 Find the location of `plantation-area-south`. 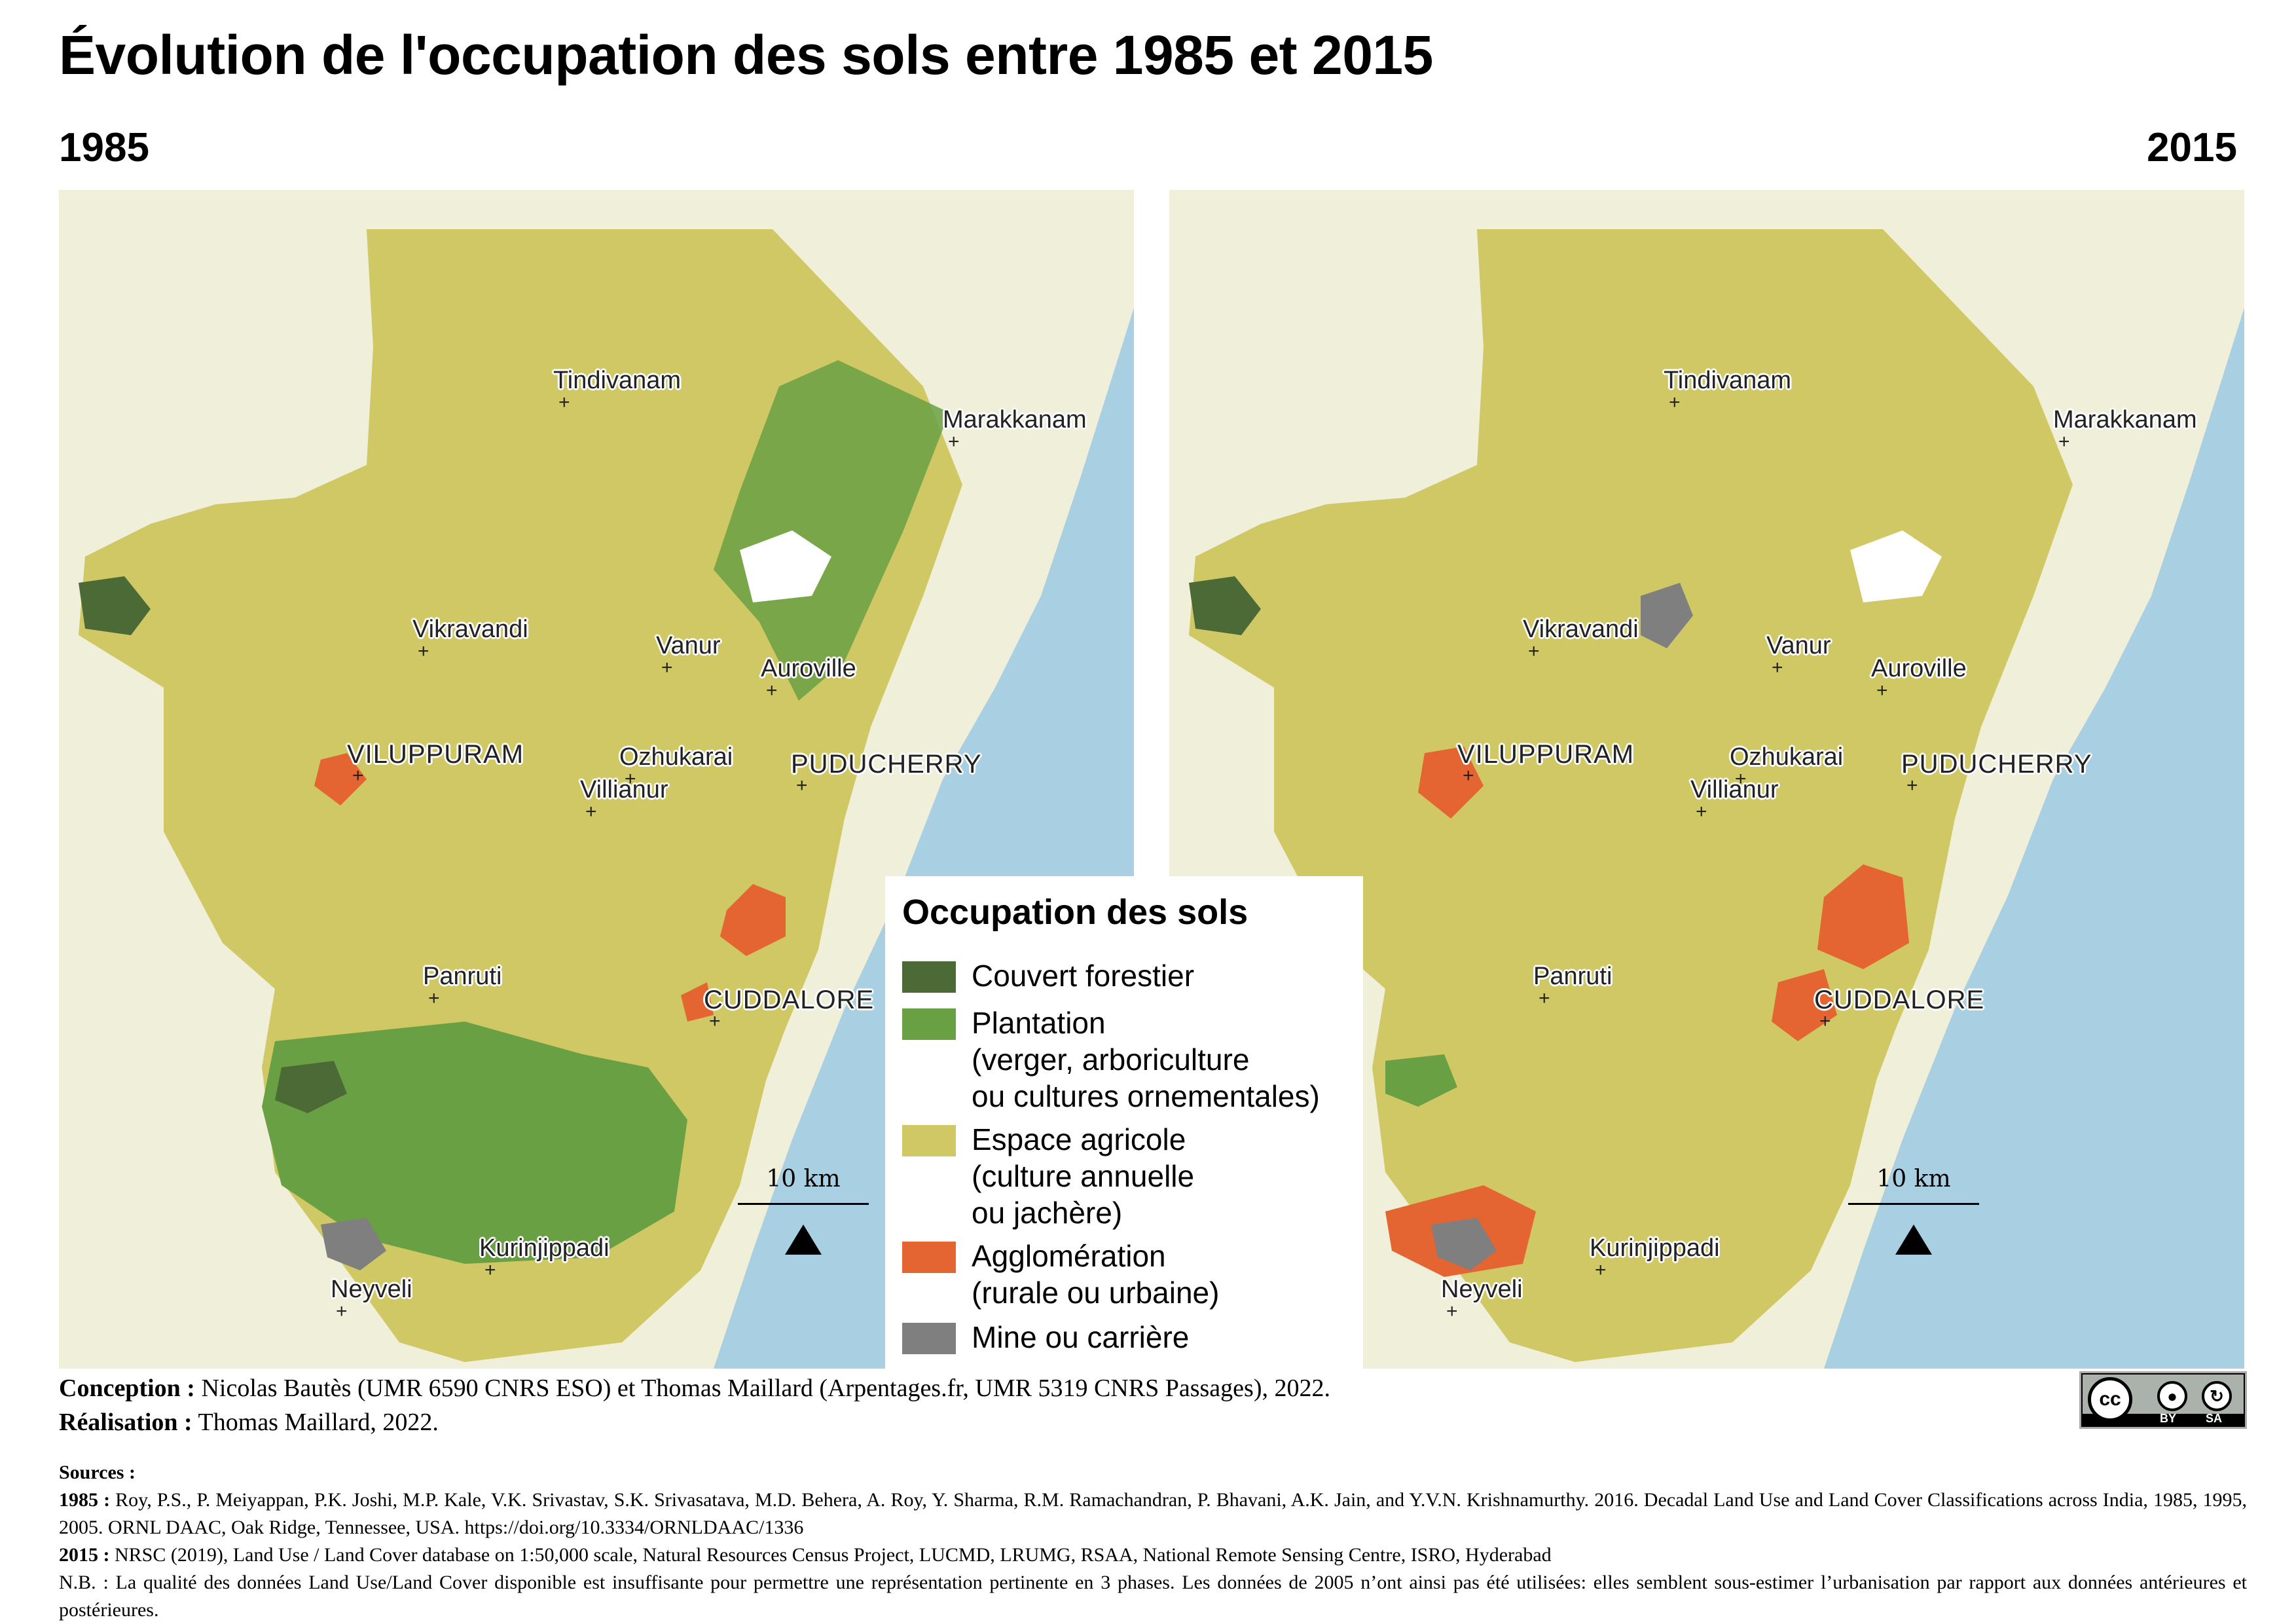

plantation-area-south is located at coordinates (1421, 1080).